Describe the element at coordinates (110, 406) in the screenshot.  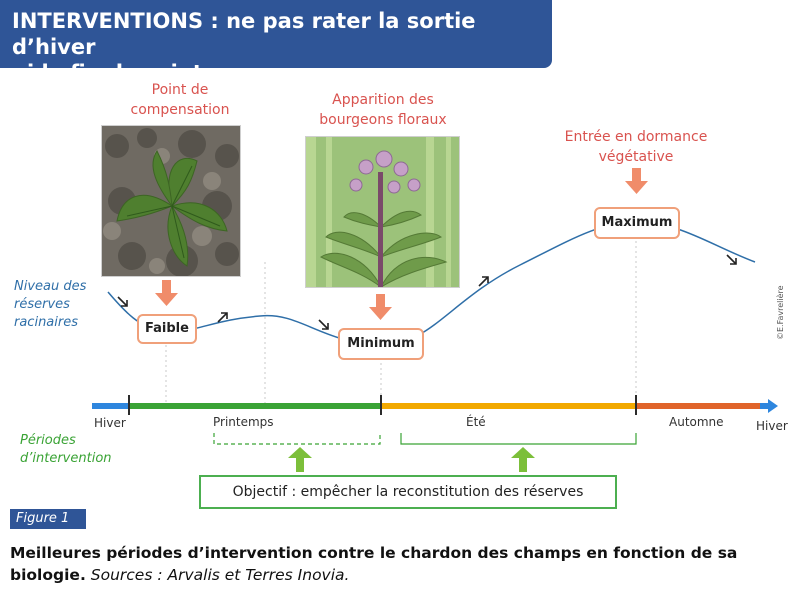
I see `timeline-winter` at that location.